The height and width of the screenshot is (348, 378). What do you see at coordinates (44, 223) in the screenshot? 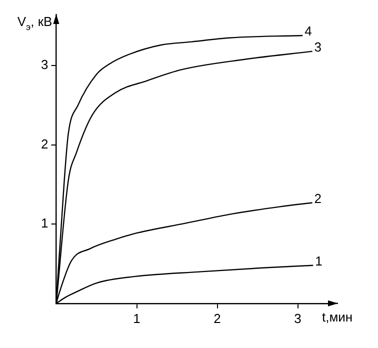
I see `y-tick-label: 1` at bounding box center [44, 223].